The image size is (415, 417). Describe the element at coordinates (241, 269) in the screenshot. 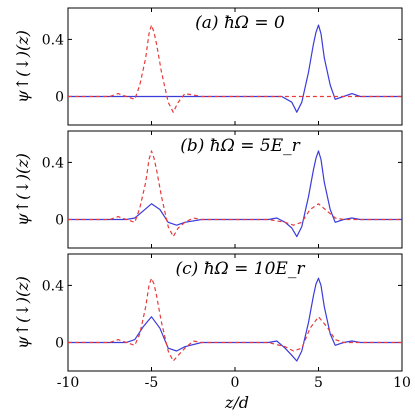

I see `panel-title: (c) ħΩ = 10E_r` at that location.